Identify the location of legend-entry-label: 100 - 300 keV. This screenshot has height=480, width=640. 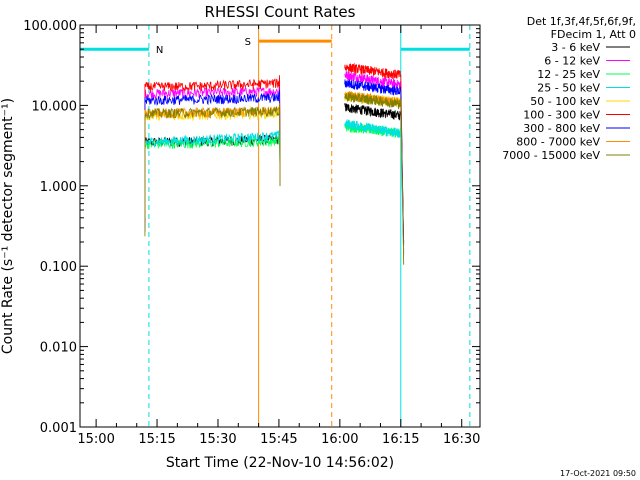
(561, 115).